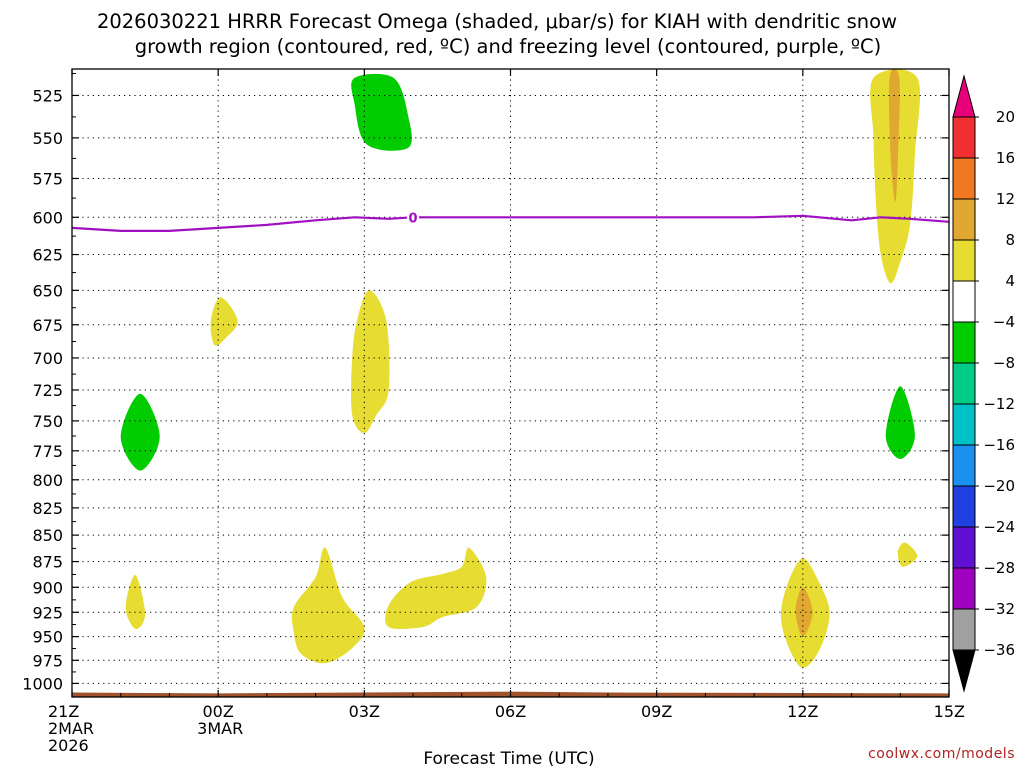  What do you see at coordinates (47, 138) in the screenshot?
I see `y-tick-label-550: 550` at bounding box center [47, 138].